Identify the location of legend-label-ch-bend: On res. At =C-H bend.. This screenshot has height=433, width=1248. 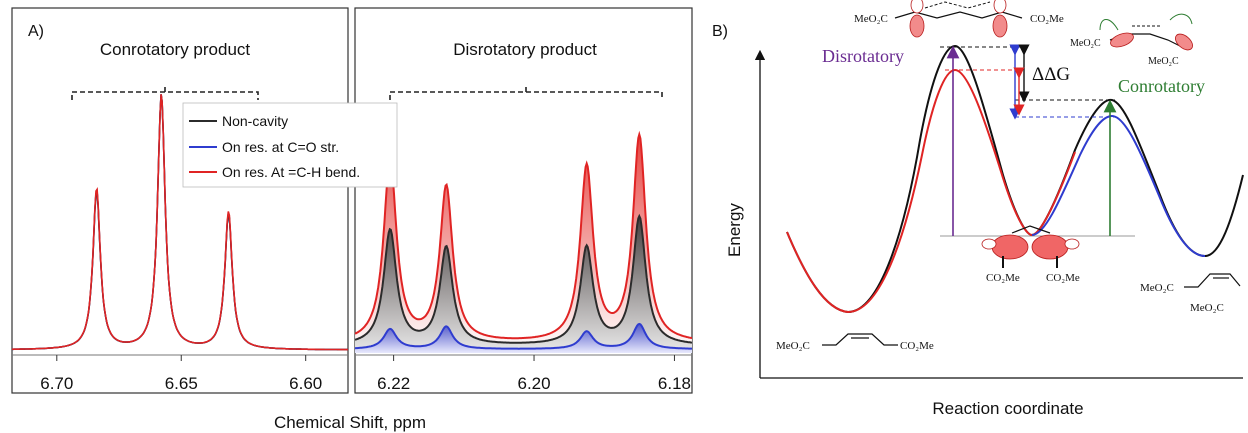
(291, 172).